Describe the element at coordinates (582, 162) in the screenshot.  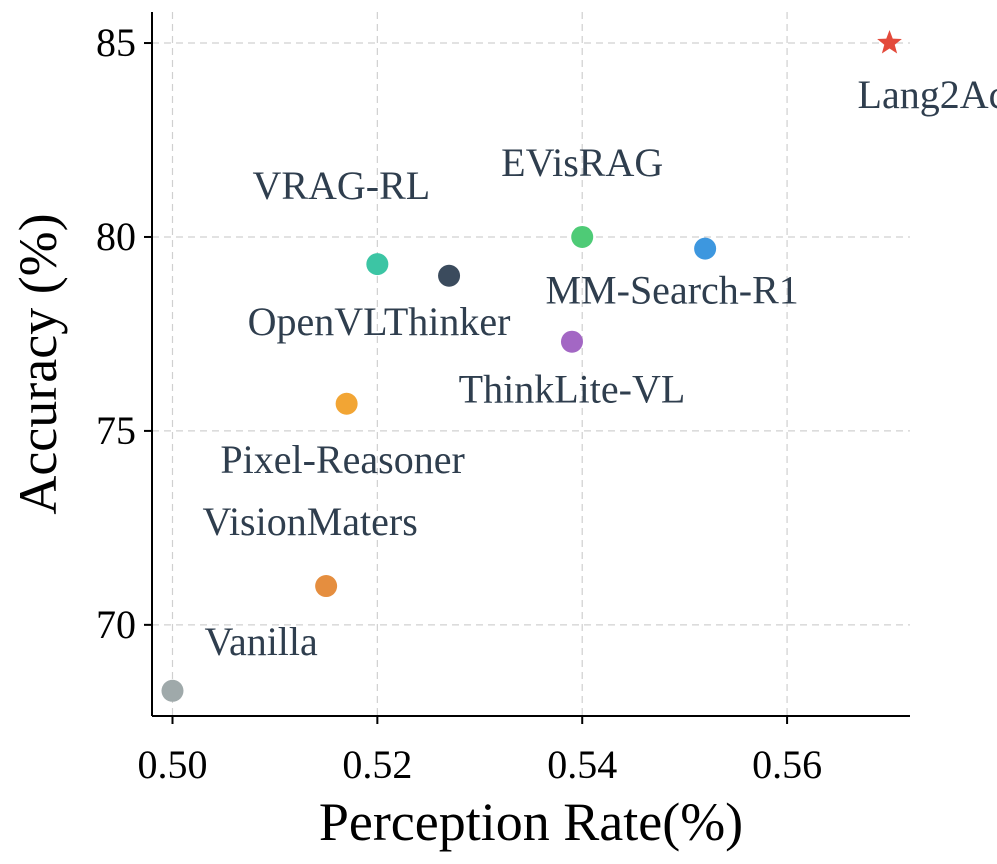
I see `label-evisrag: EVisRAG` at that location.